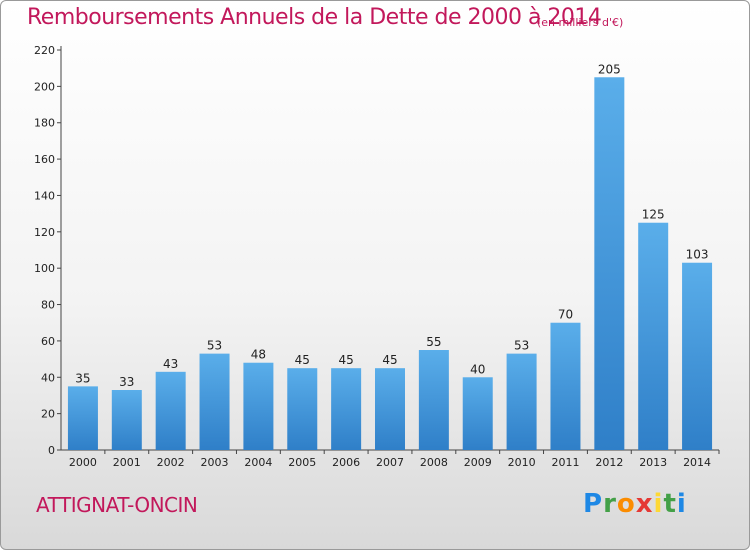 This screenshot has width=750, height=550. Describe the element at coordinates (44, 50) in the screenshot. I see `y-tick-label: 220` at that location.